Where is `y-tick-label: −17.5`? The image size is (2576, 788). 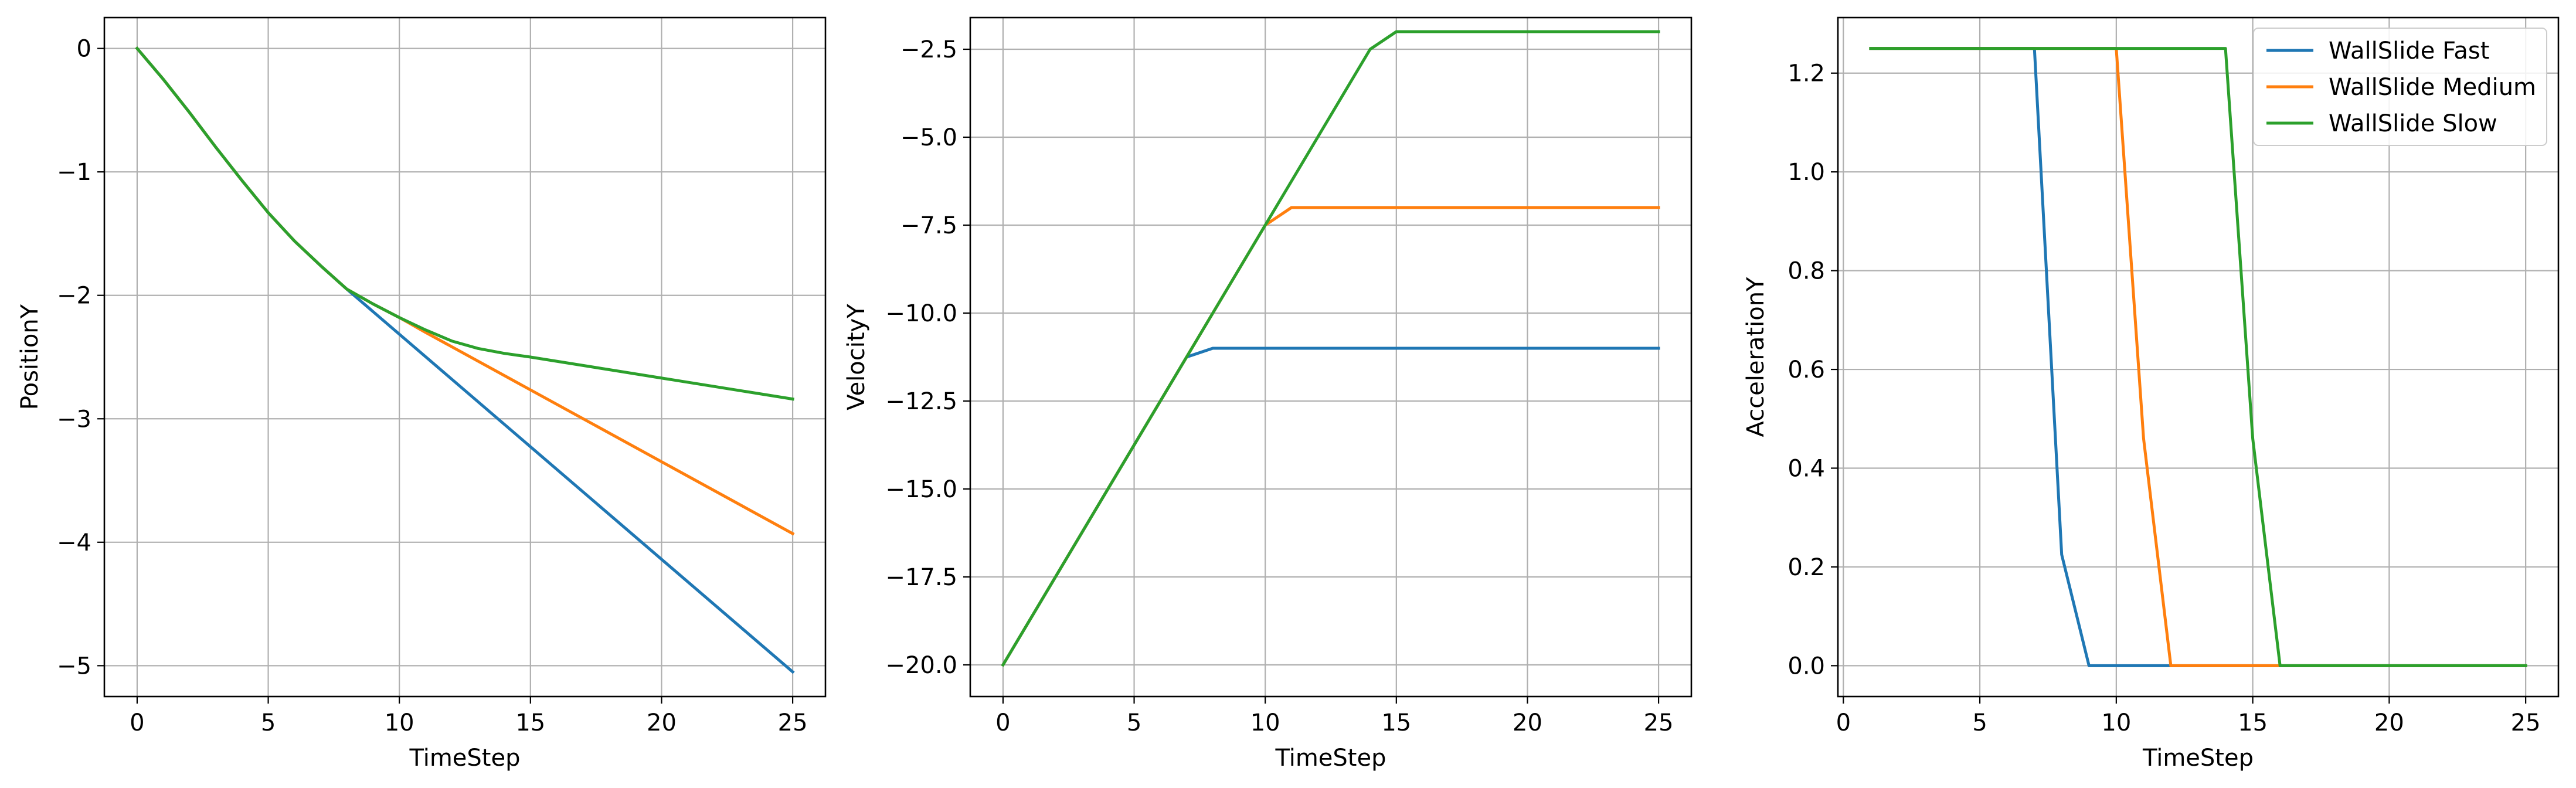 y-tick-label: −17.5 is located at coordinates (921, 577).